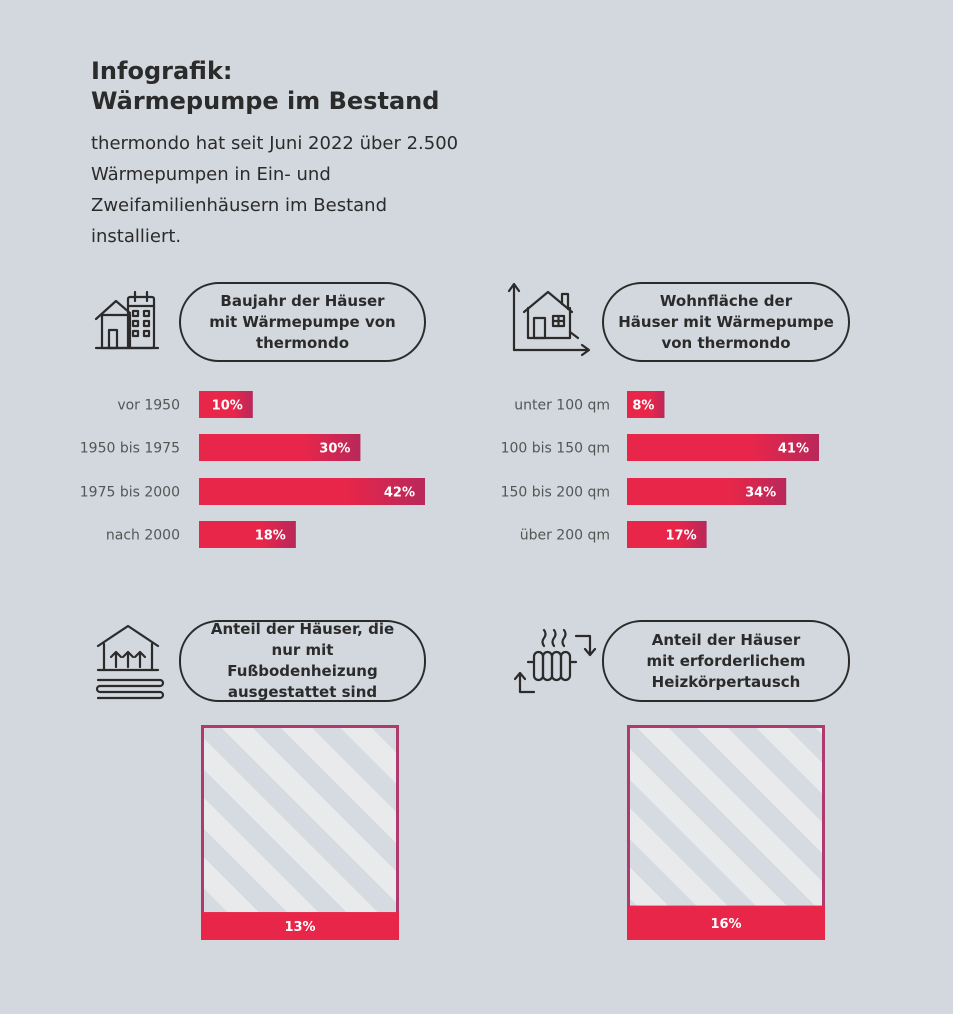 This screenshot has height=1014, width=953. What do you see at coordinates (793, 449) in the screenshot?
I see `bar-value-label: 41%` at bounding box center [793, 449].